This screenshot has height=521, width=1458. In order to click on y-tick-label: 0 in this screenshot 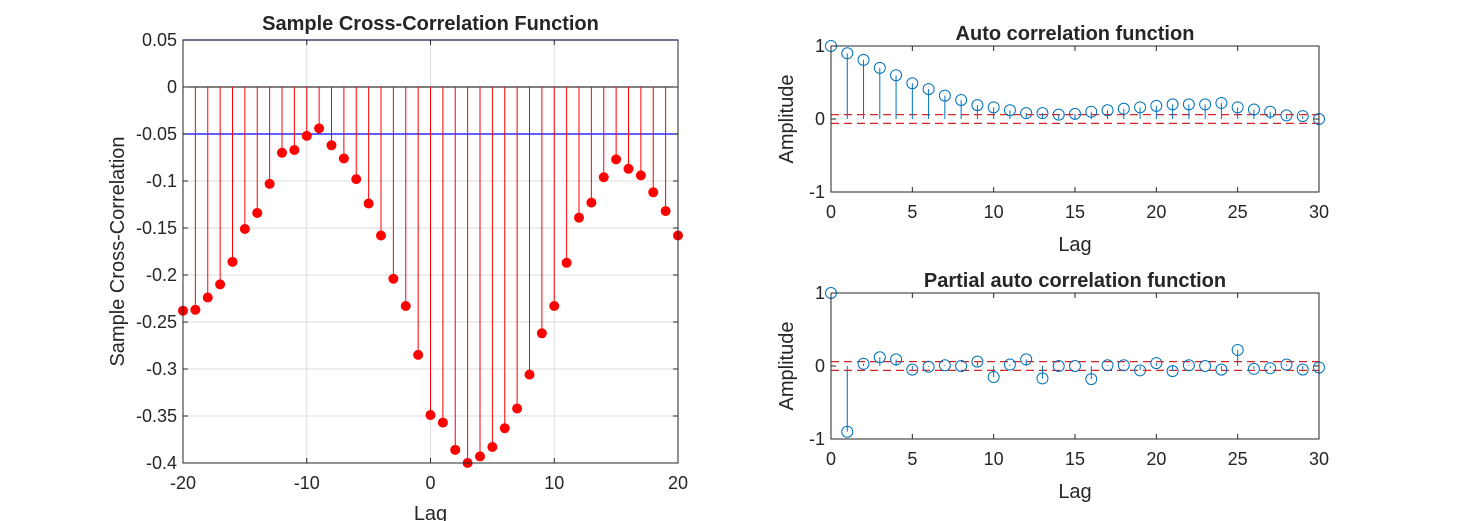, I will do `click(172, 87)`.